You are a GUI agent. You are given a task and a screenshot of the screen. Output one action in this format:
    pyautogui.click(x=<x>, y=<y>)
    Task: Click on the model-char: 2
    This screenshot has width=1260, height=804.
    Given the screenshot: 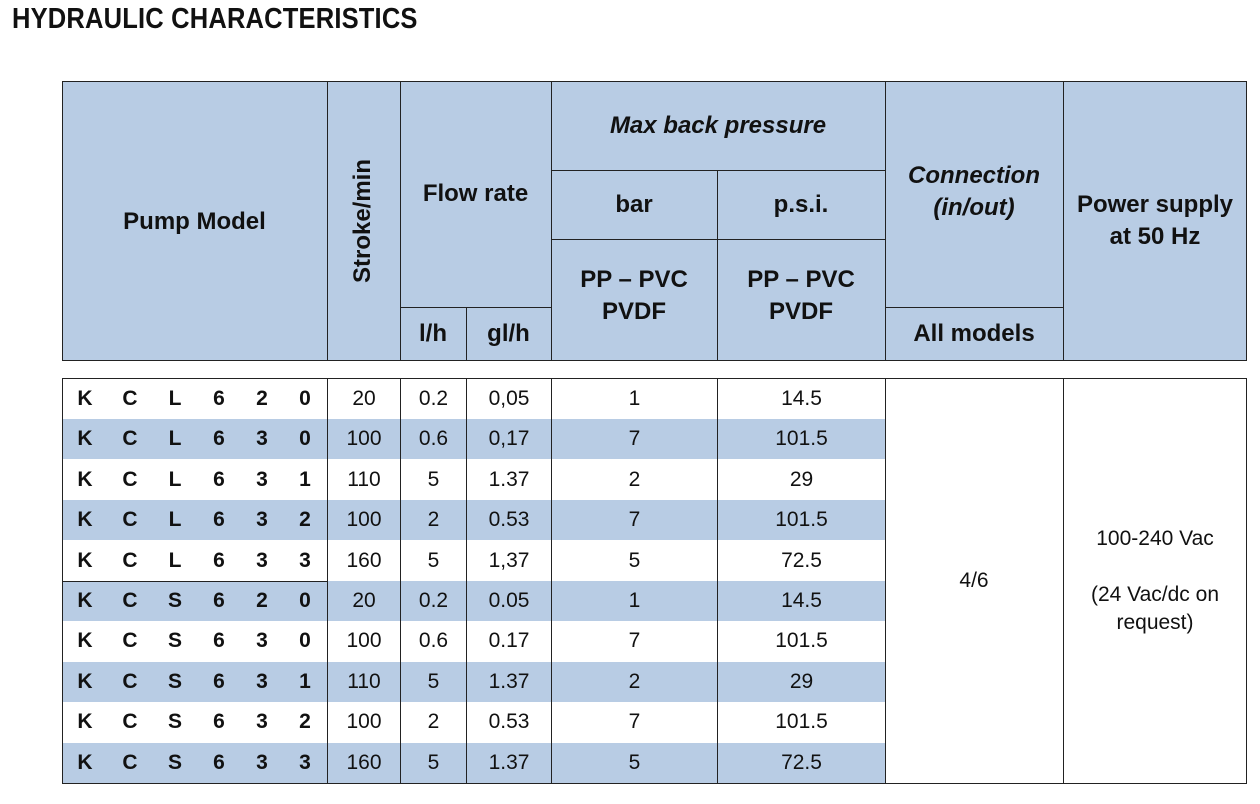 What is the action you would take?
    pyautogui.click(x=262, y=398)
    